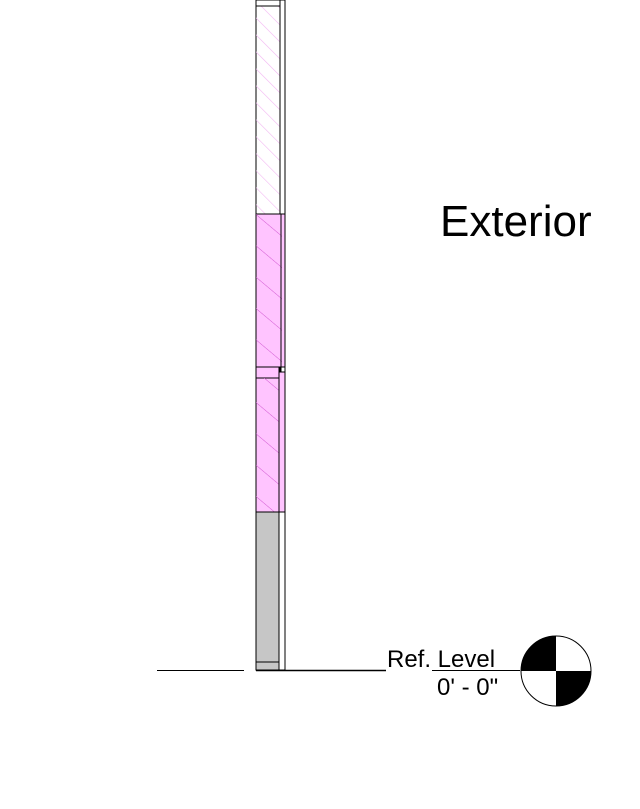 The image size is (640, 809). I want to click on base-footing, so click(267, 666).